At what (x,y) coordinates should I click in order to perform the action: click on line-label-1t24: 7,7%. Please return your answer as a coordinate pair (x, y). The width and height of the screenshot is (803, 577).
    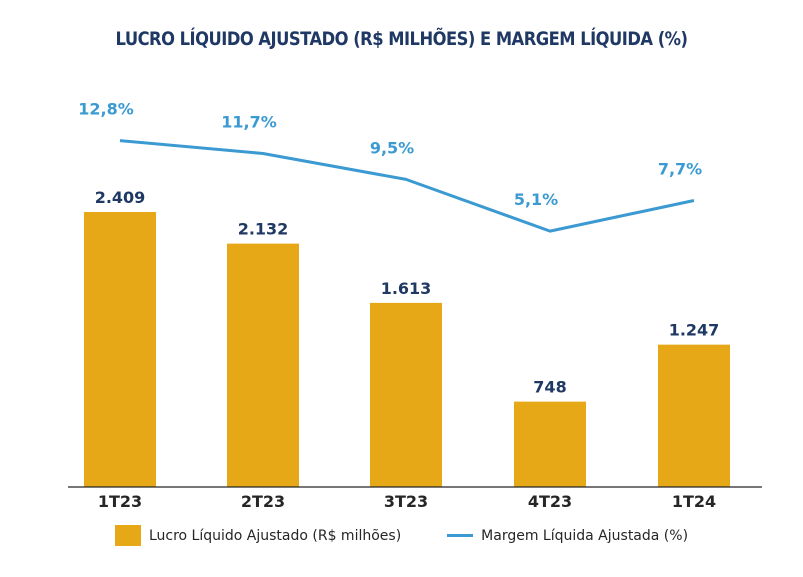
    Looking at the image, I should click on (680, 169).